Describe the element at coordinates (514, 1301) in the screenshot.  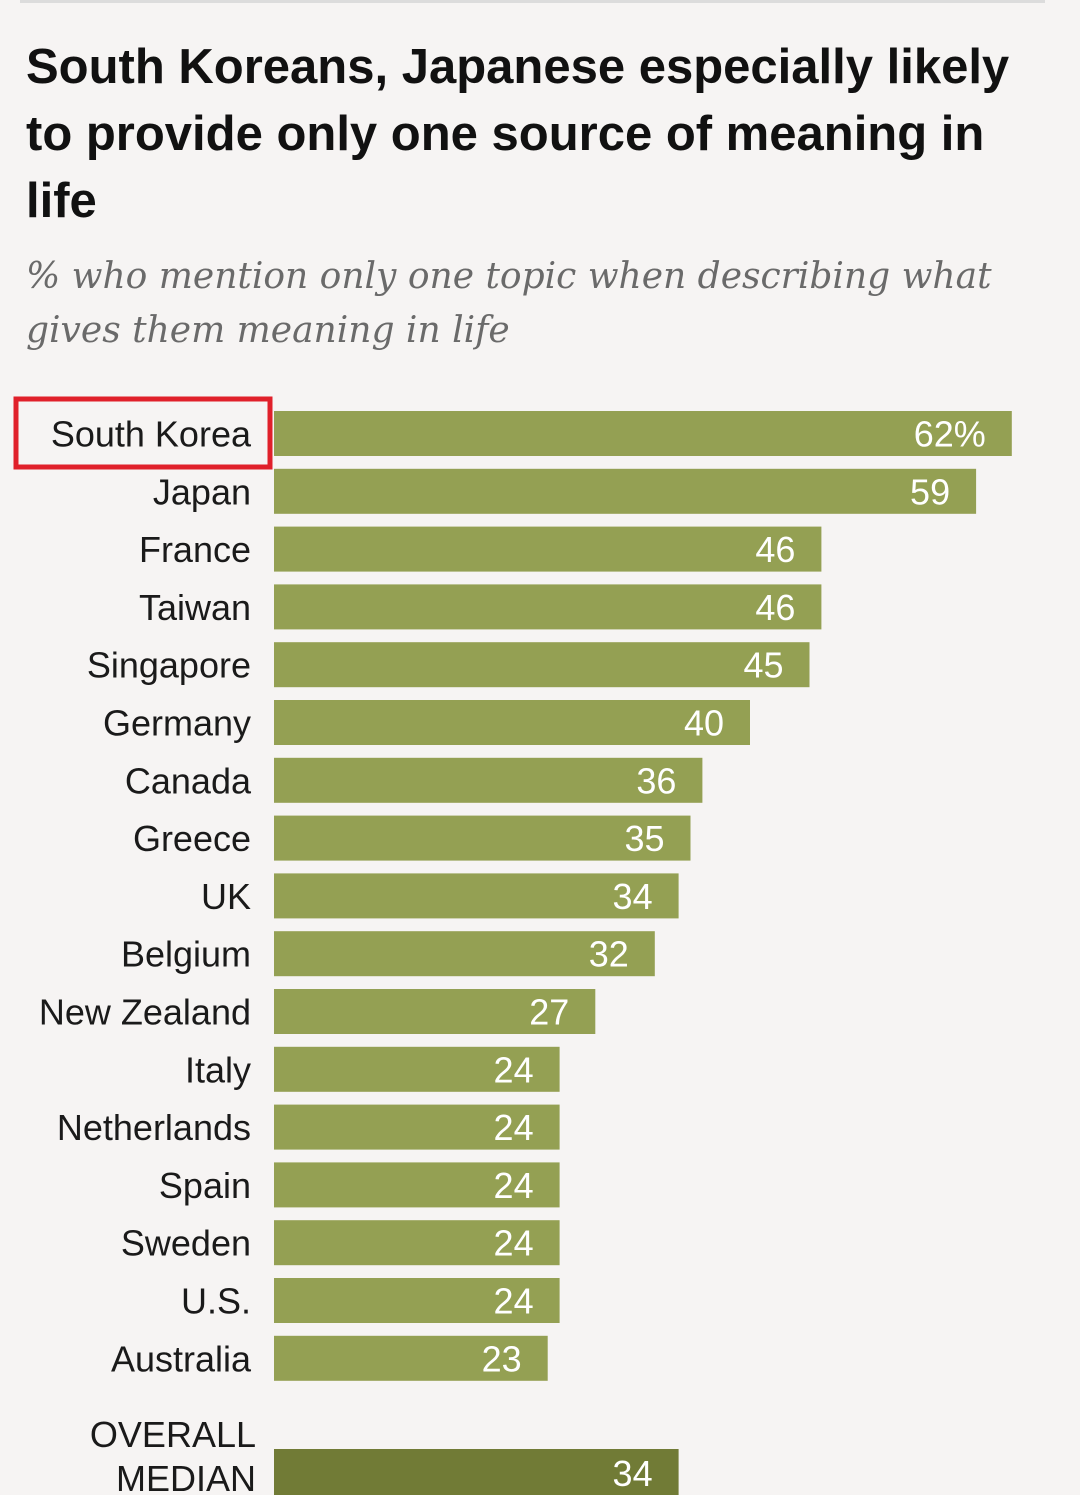
I see `value-label-u-s: 24` at that location.